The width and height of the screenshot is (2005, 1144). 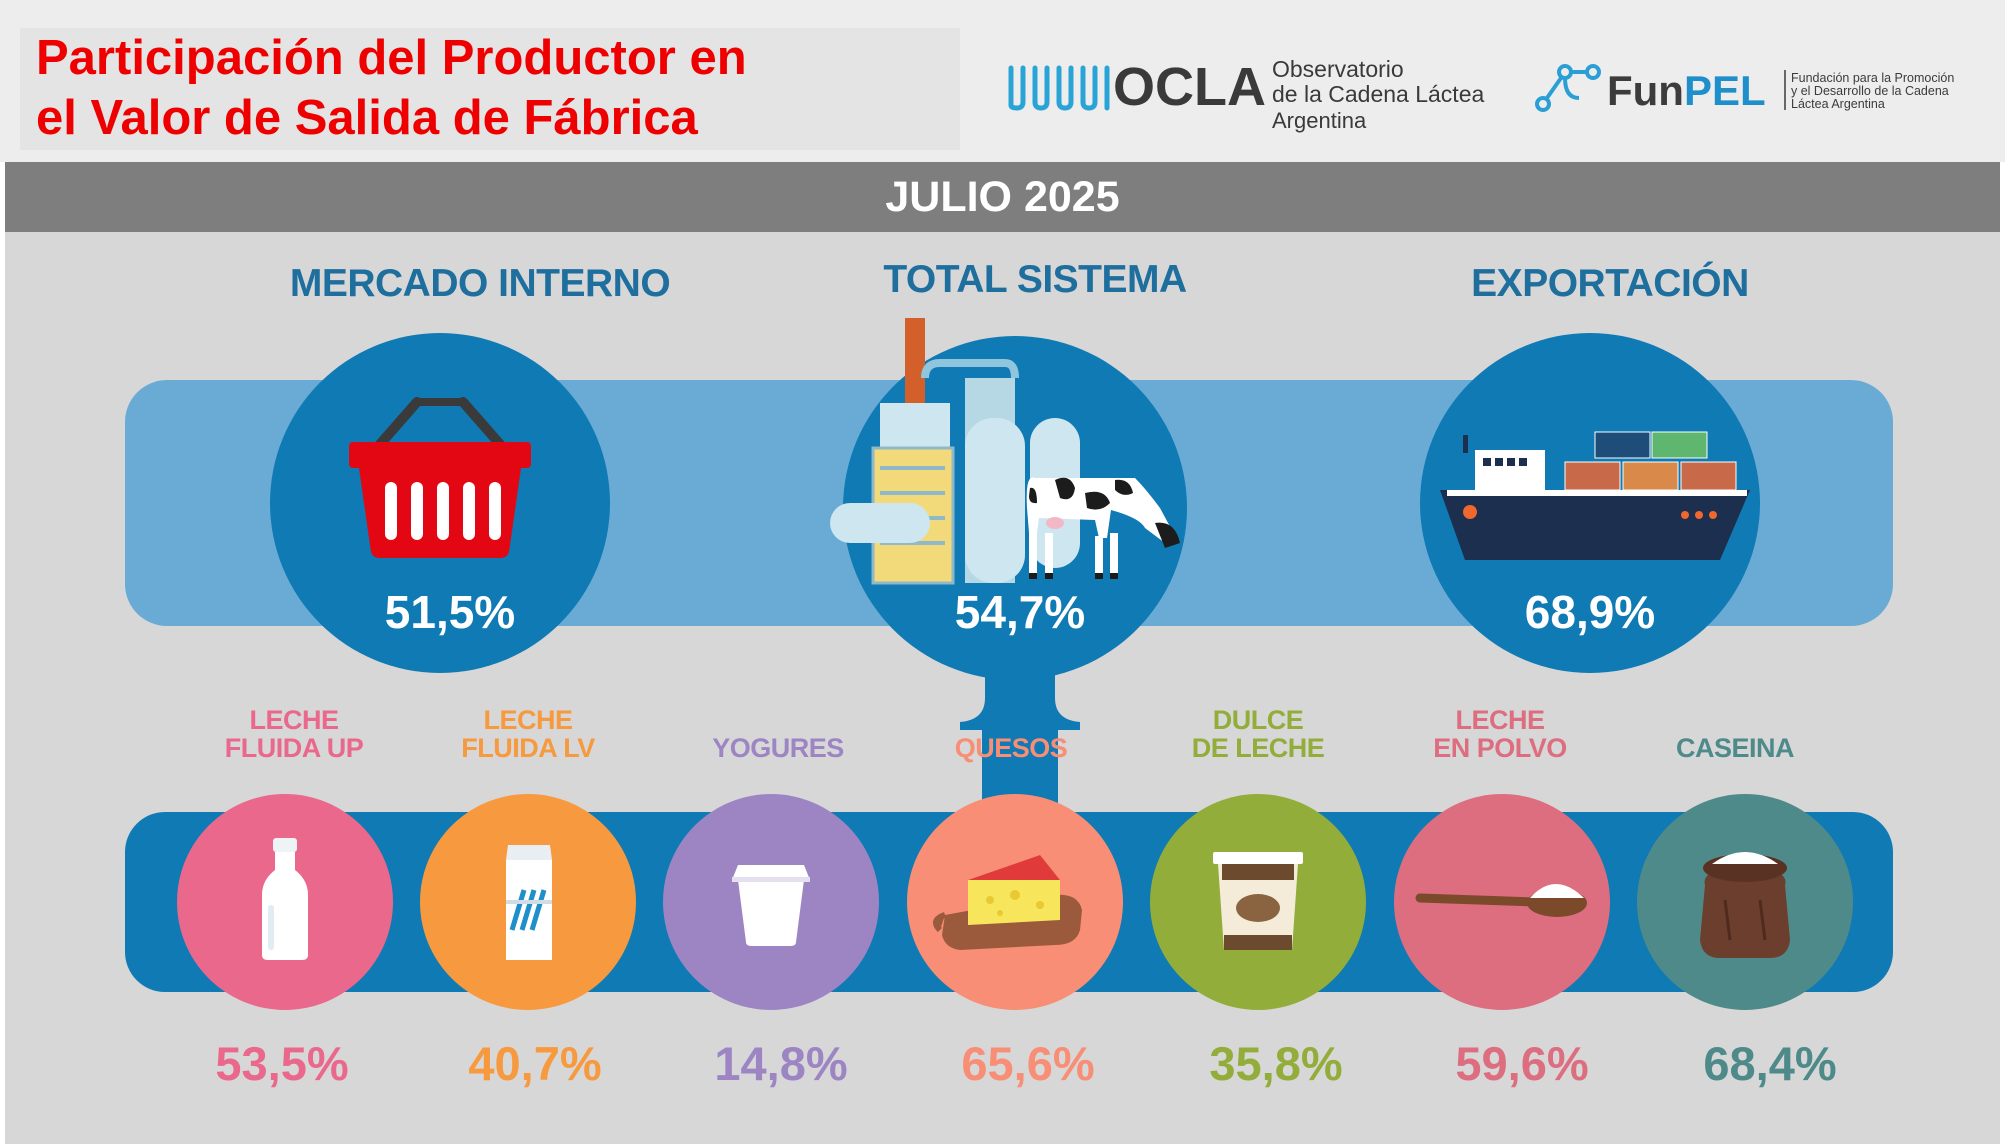 I want to click on value-yogures: 14,8%, so click(x=781, y=1063).